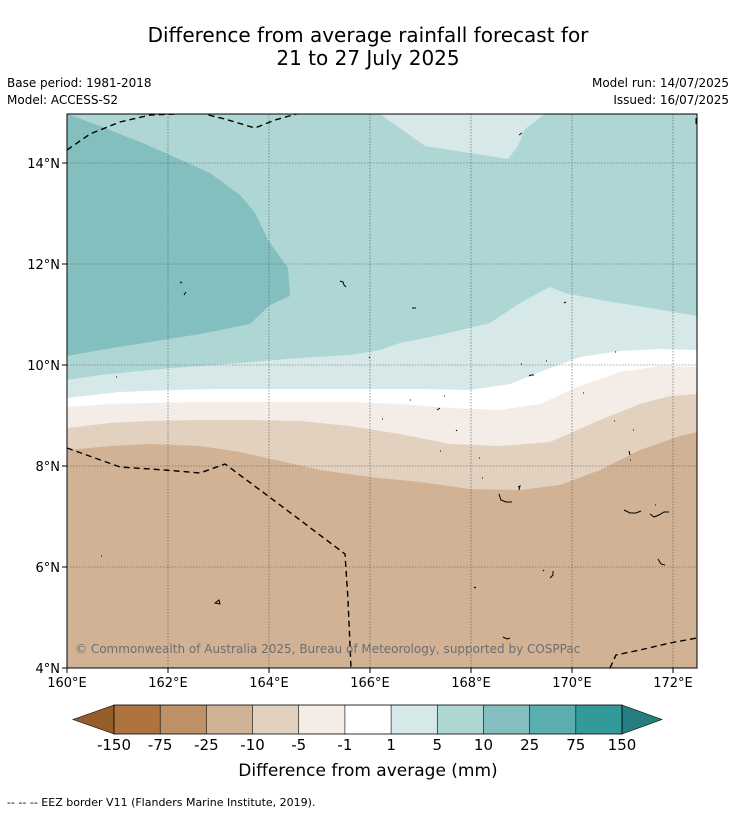 The image size is (736, 816). Describe the element at coordinates (252, 745) in the screenshot. I see `colorbar-tick-label: -10` at that location.